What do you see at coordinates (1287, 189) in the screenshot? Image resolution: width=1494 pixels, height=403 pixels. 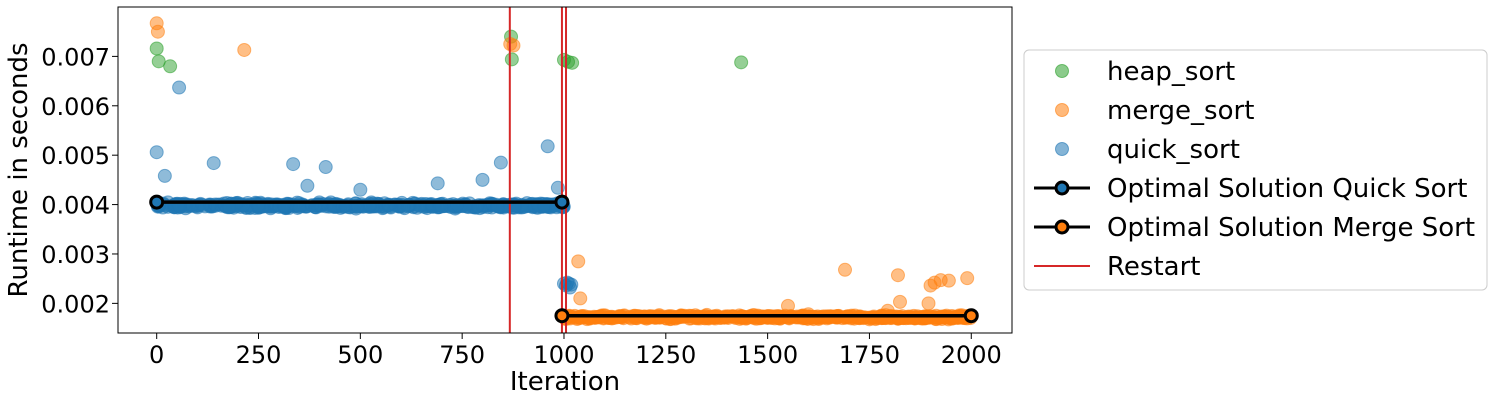 I see `legend-label-optimal-quick-sort: Optimal Solution Quick Sort` at bounding box center [1287, 189].